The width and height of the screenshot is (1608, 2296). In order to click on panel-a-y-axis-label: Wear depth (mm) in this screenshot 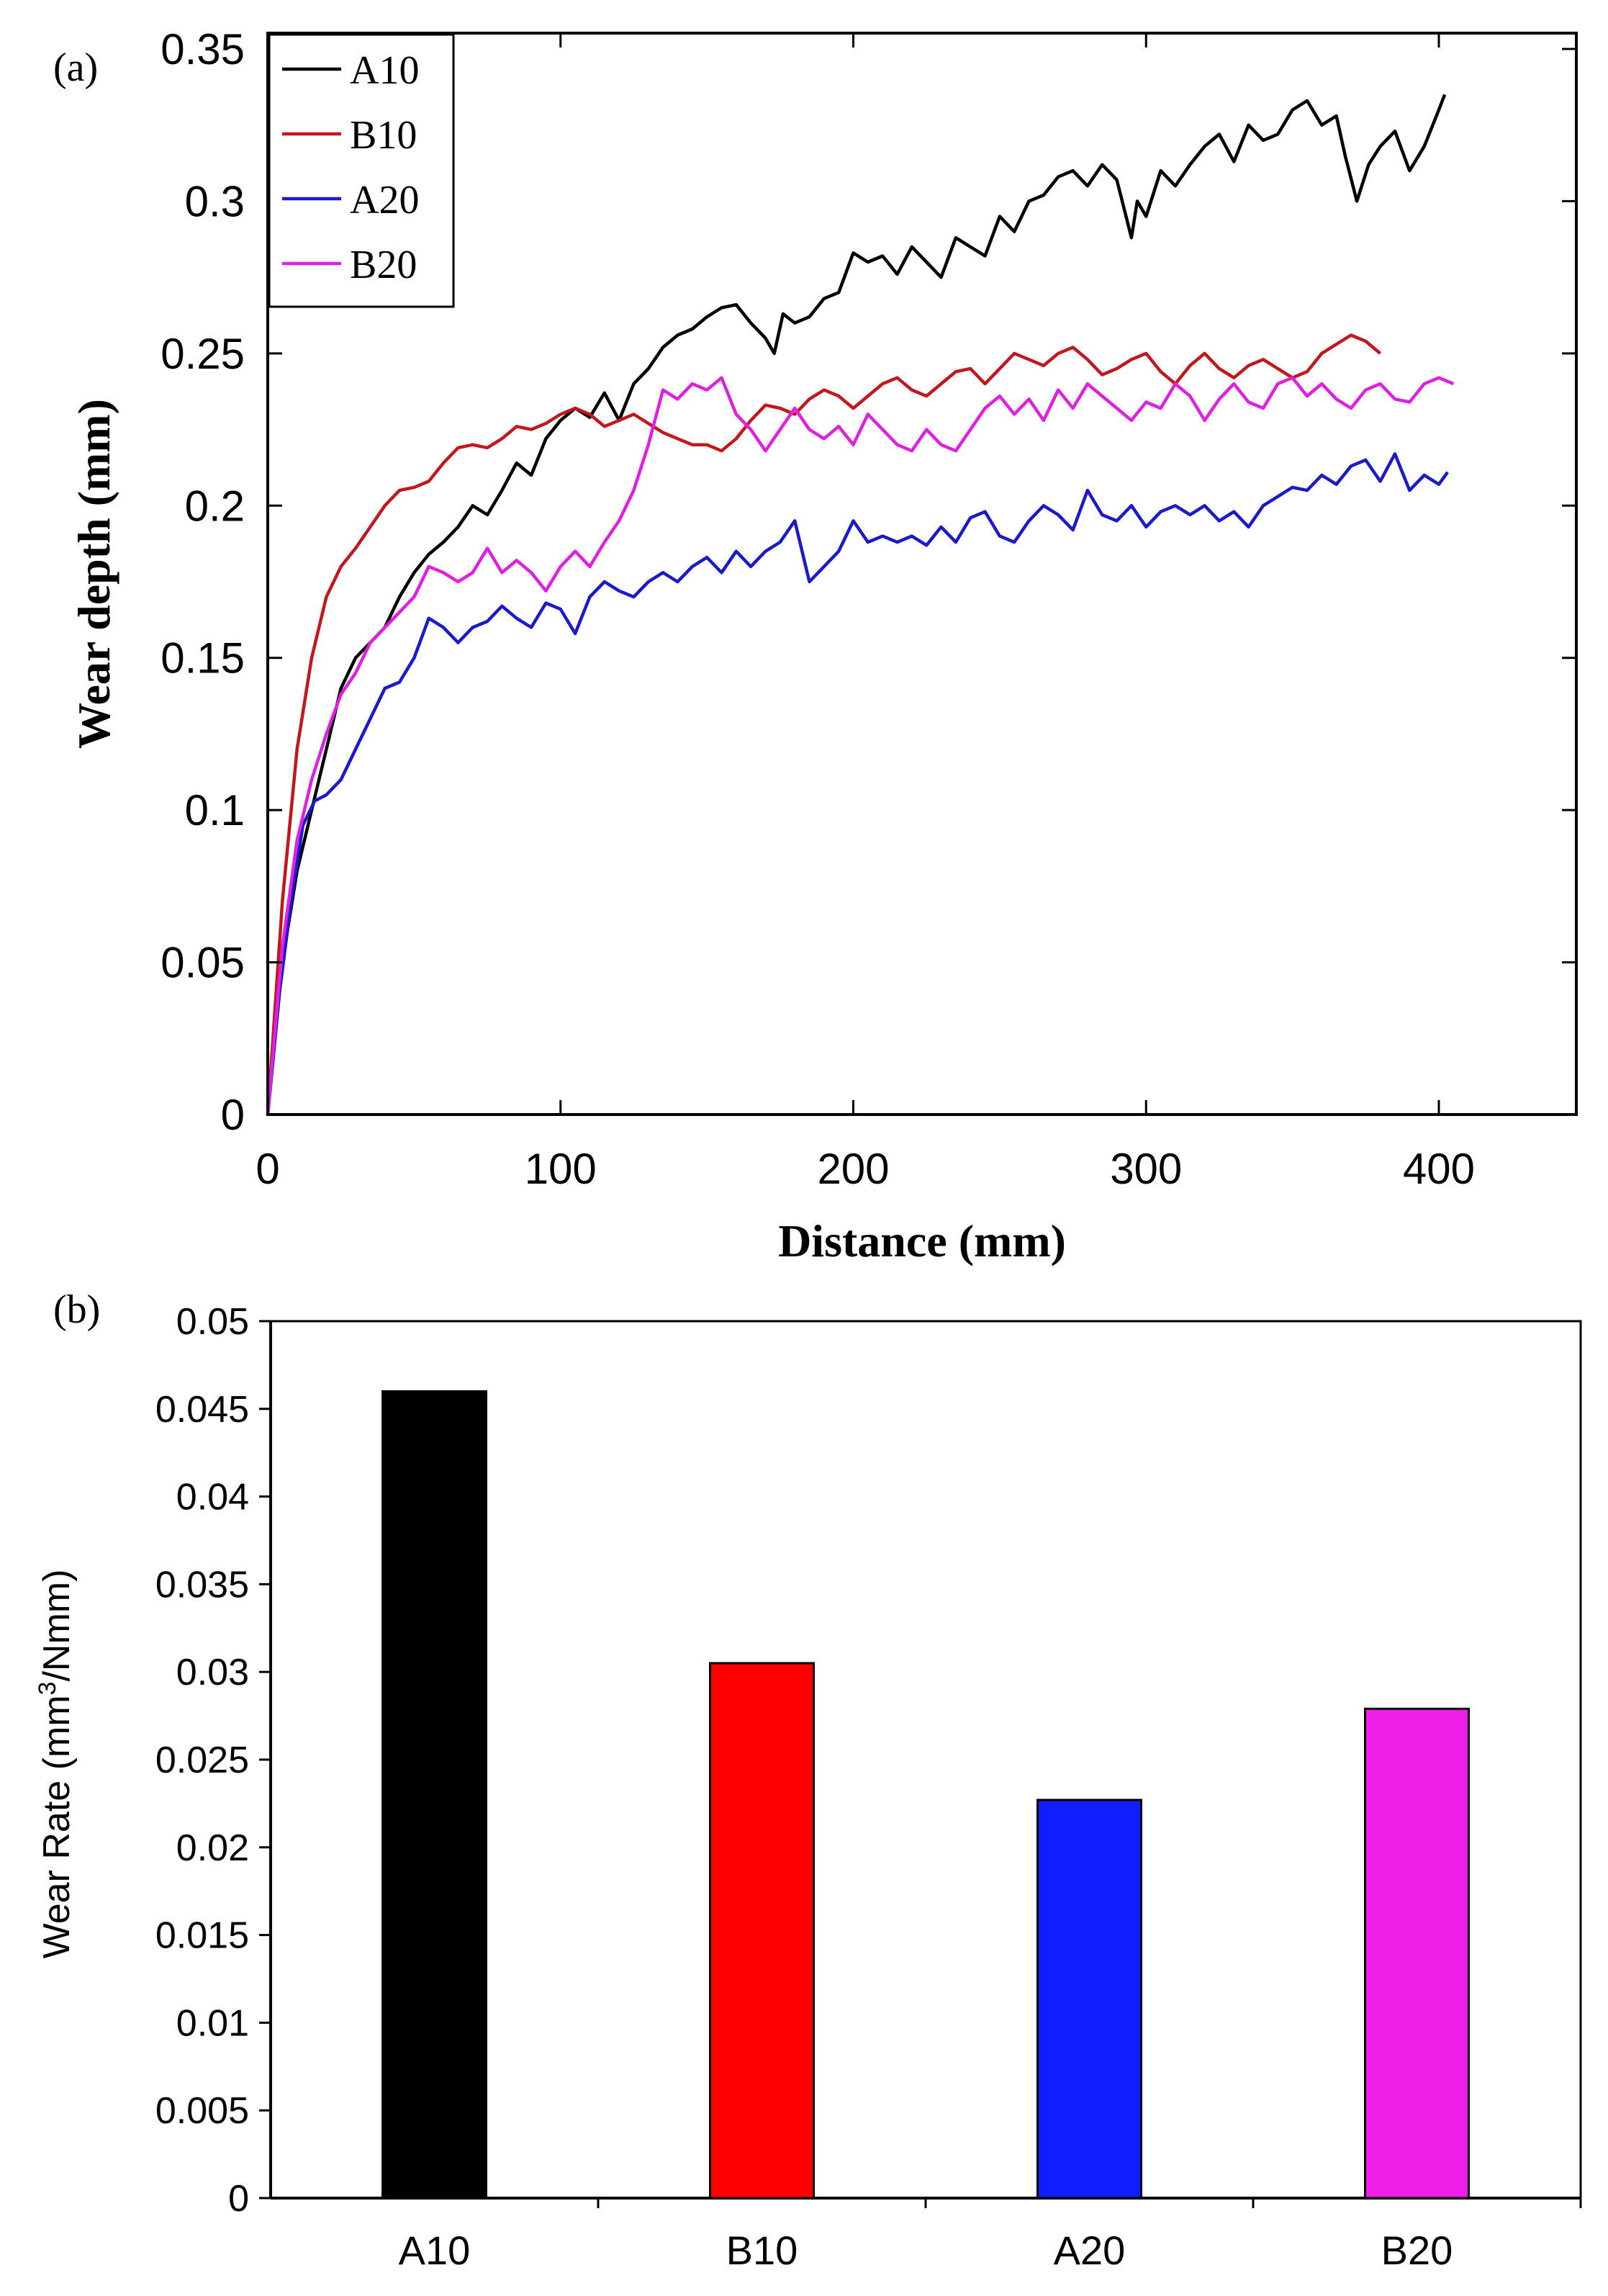, I will do `click(93, 574)`.